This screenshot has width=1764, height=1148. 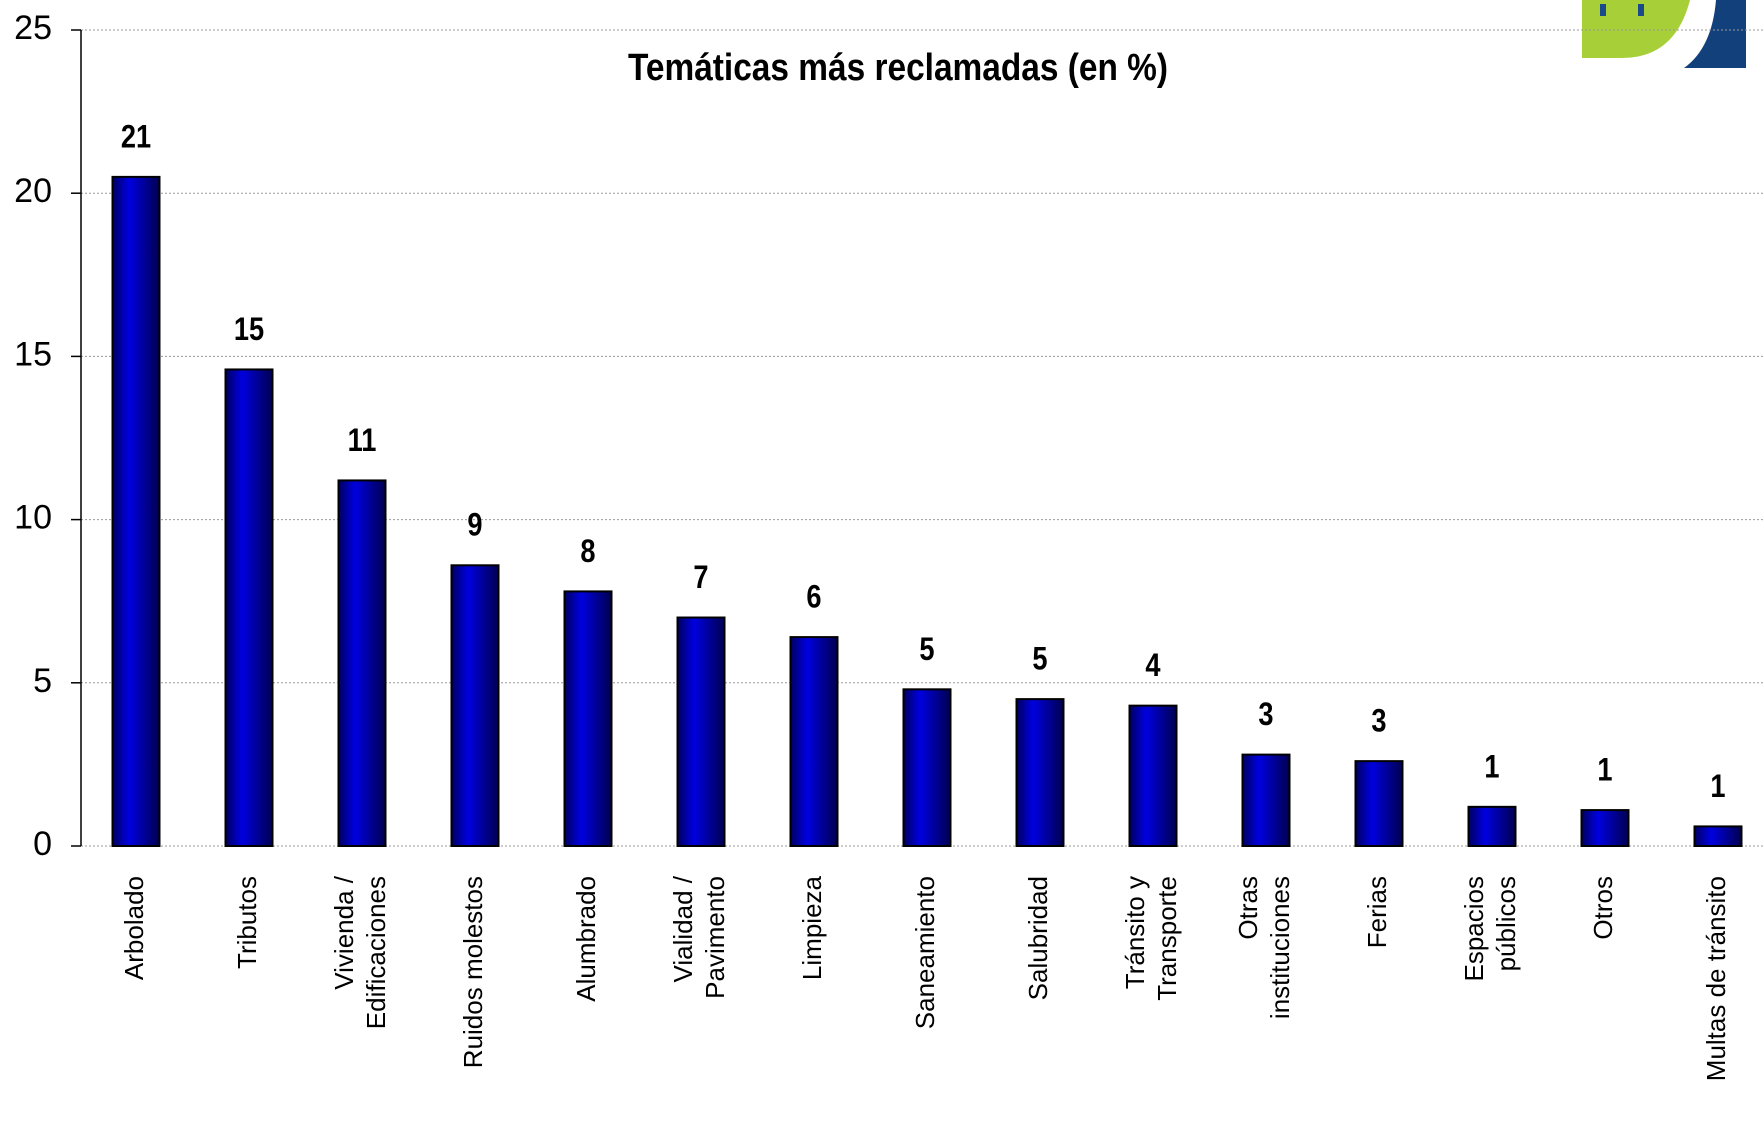 What do you see at coordinates (33, 518) in the screenshot?
I see `y-tick-label: 10` at bounding box center [33, 518].